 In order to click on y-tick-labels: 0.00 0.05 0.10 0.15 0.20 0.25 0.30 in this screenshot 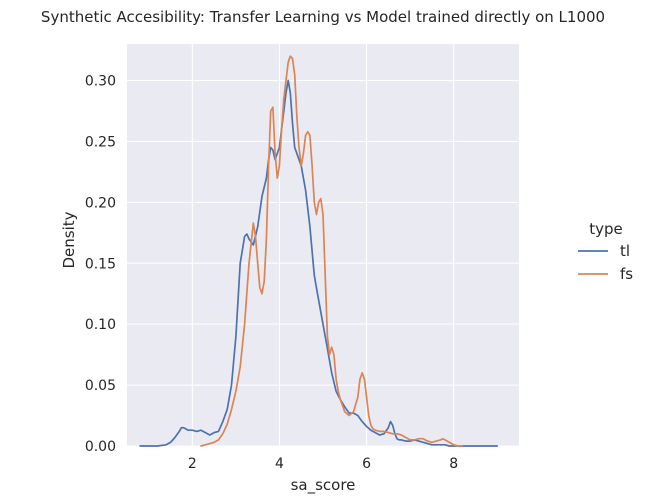, I will do `click(100, 264)`.